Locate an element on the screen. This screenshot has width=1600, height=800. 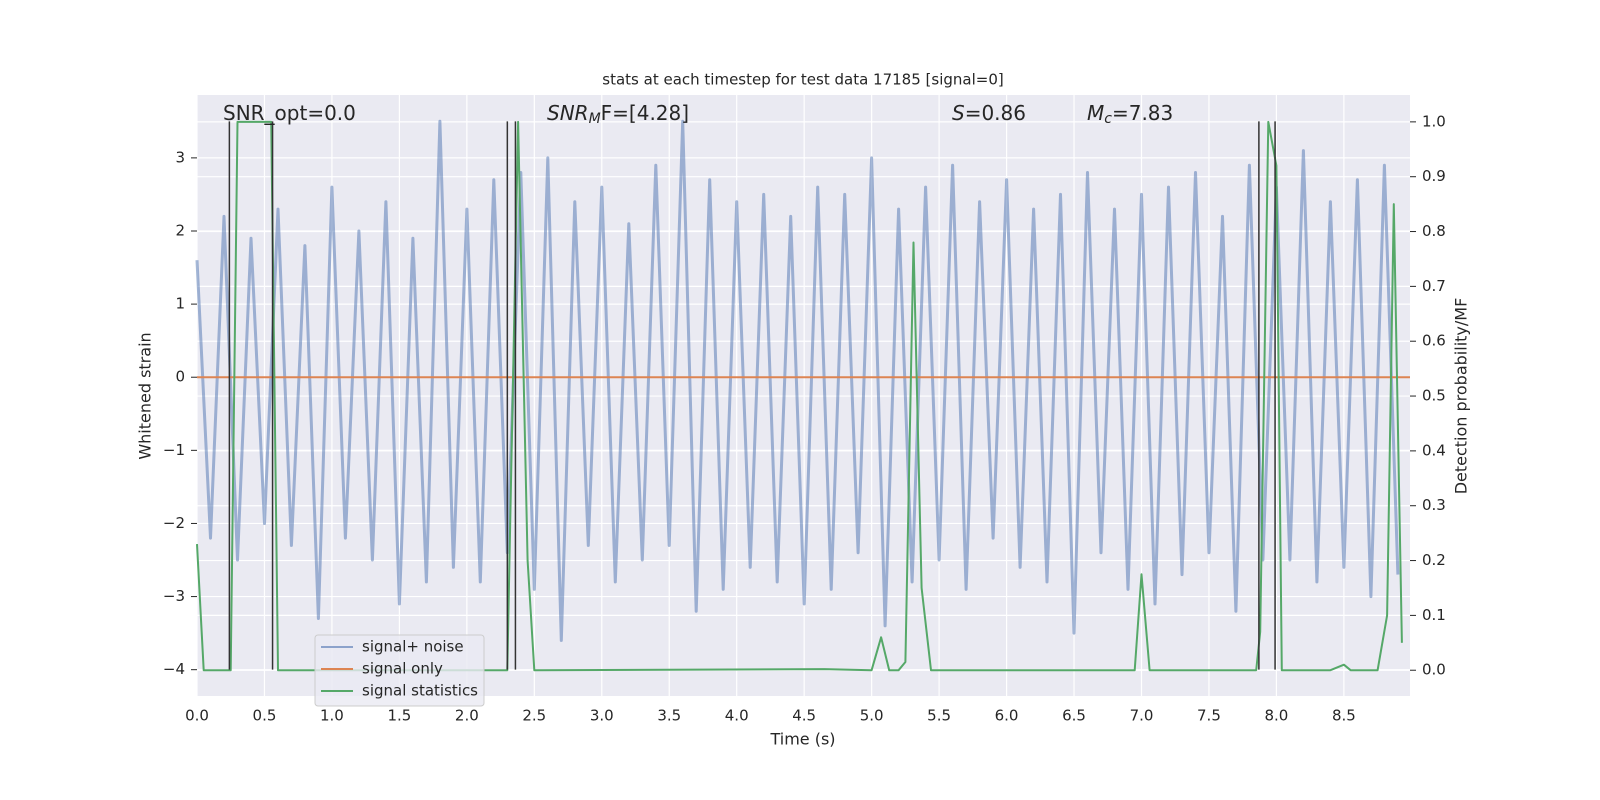
x-tick-label: 1.0 is located at coordinates (332, 716).